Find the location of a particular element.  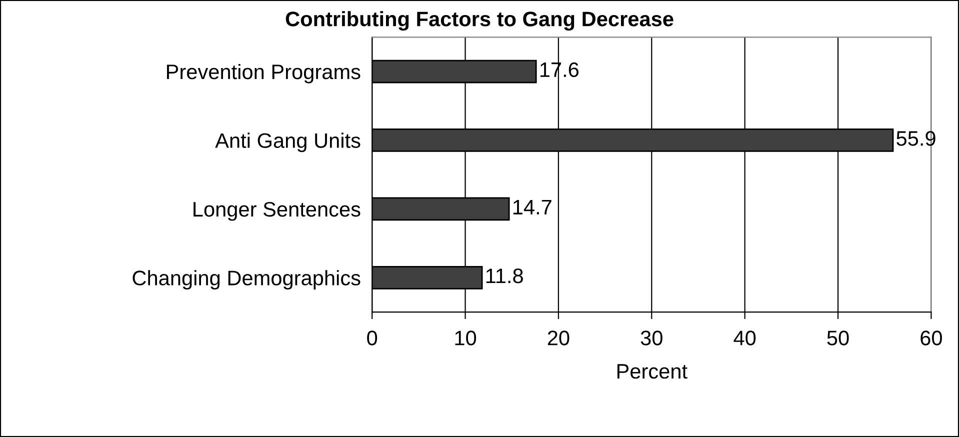

data-label: 14.7 is located at coordinates (532, 207).